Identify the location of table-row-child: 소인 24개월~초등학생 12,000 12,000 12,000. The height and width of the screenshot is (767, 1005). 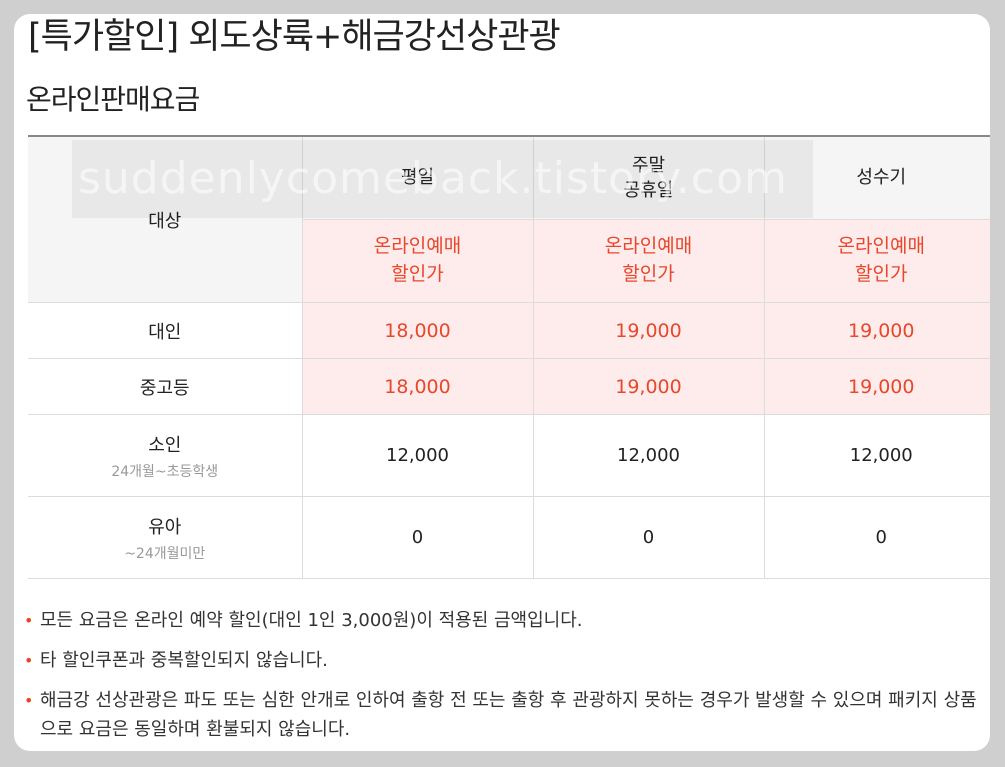
(509, 455).